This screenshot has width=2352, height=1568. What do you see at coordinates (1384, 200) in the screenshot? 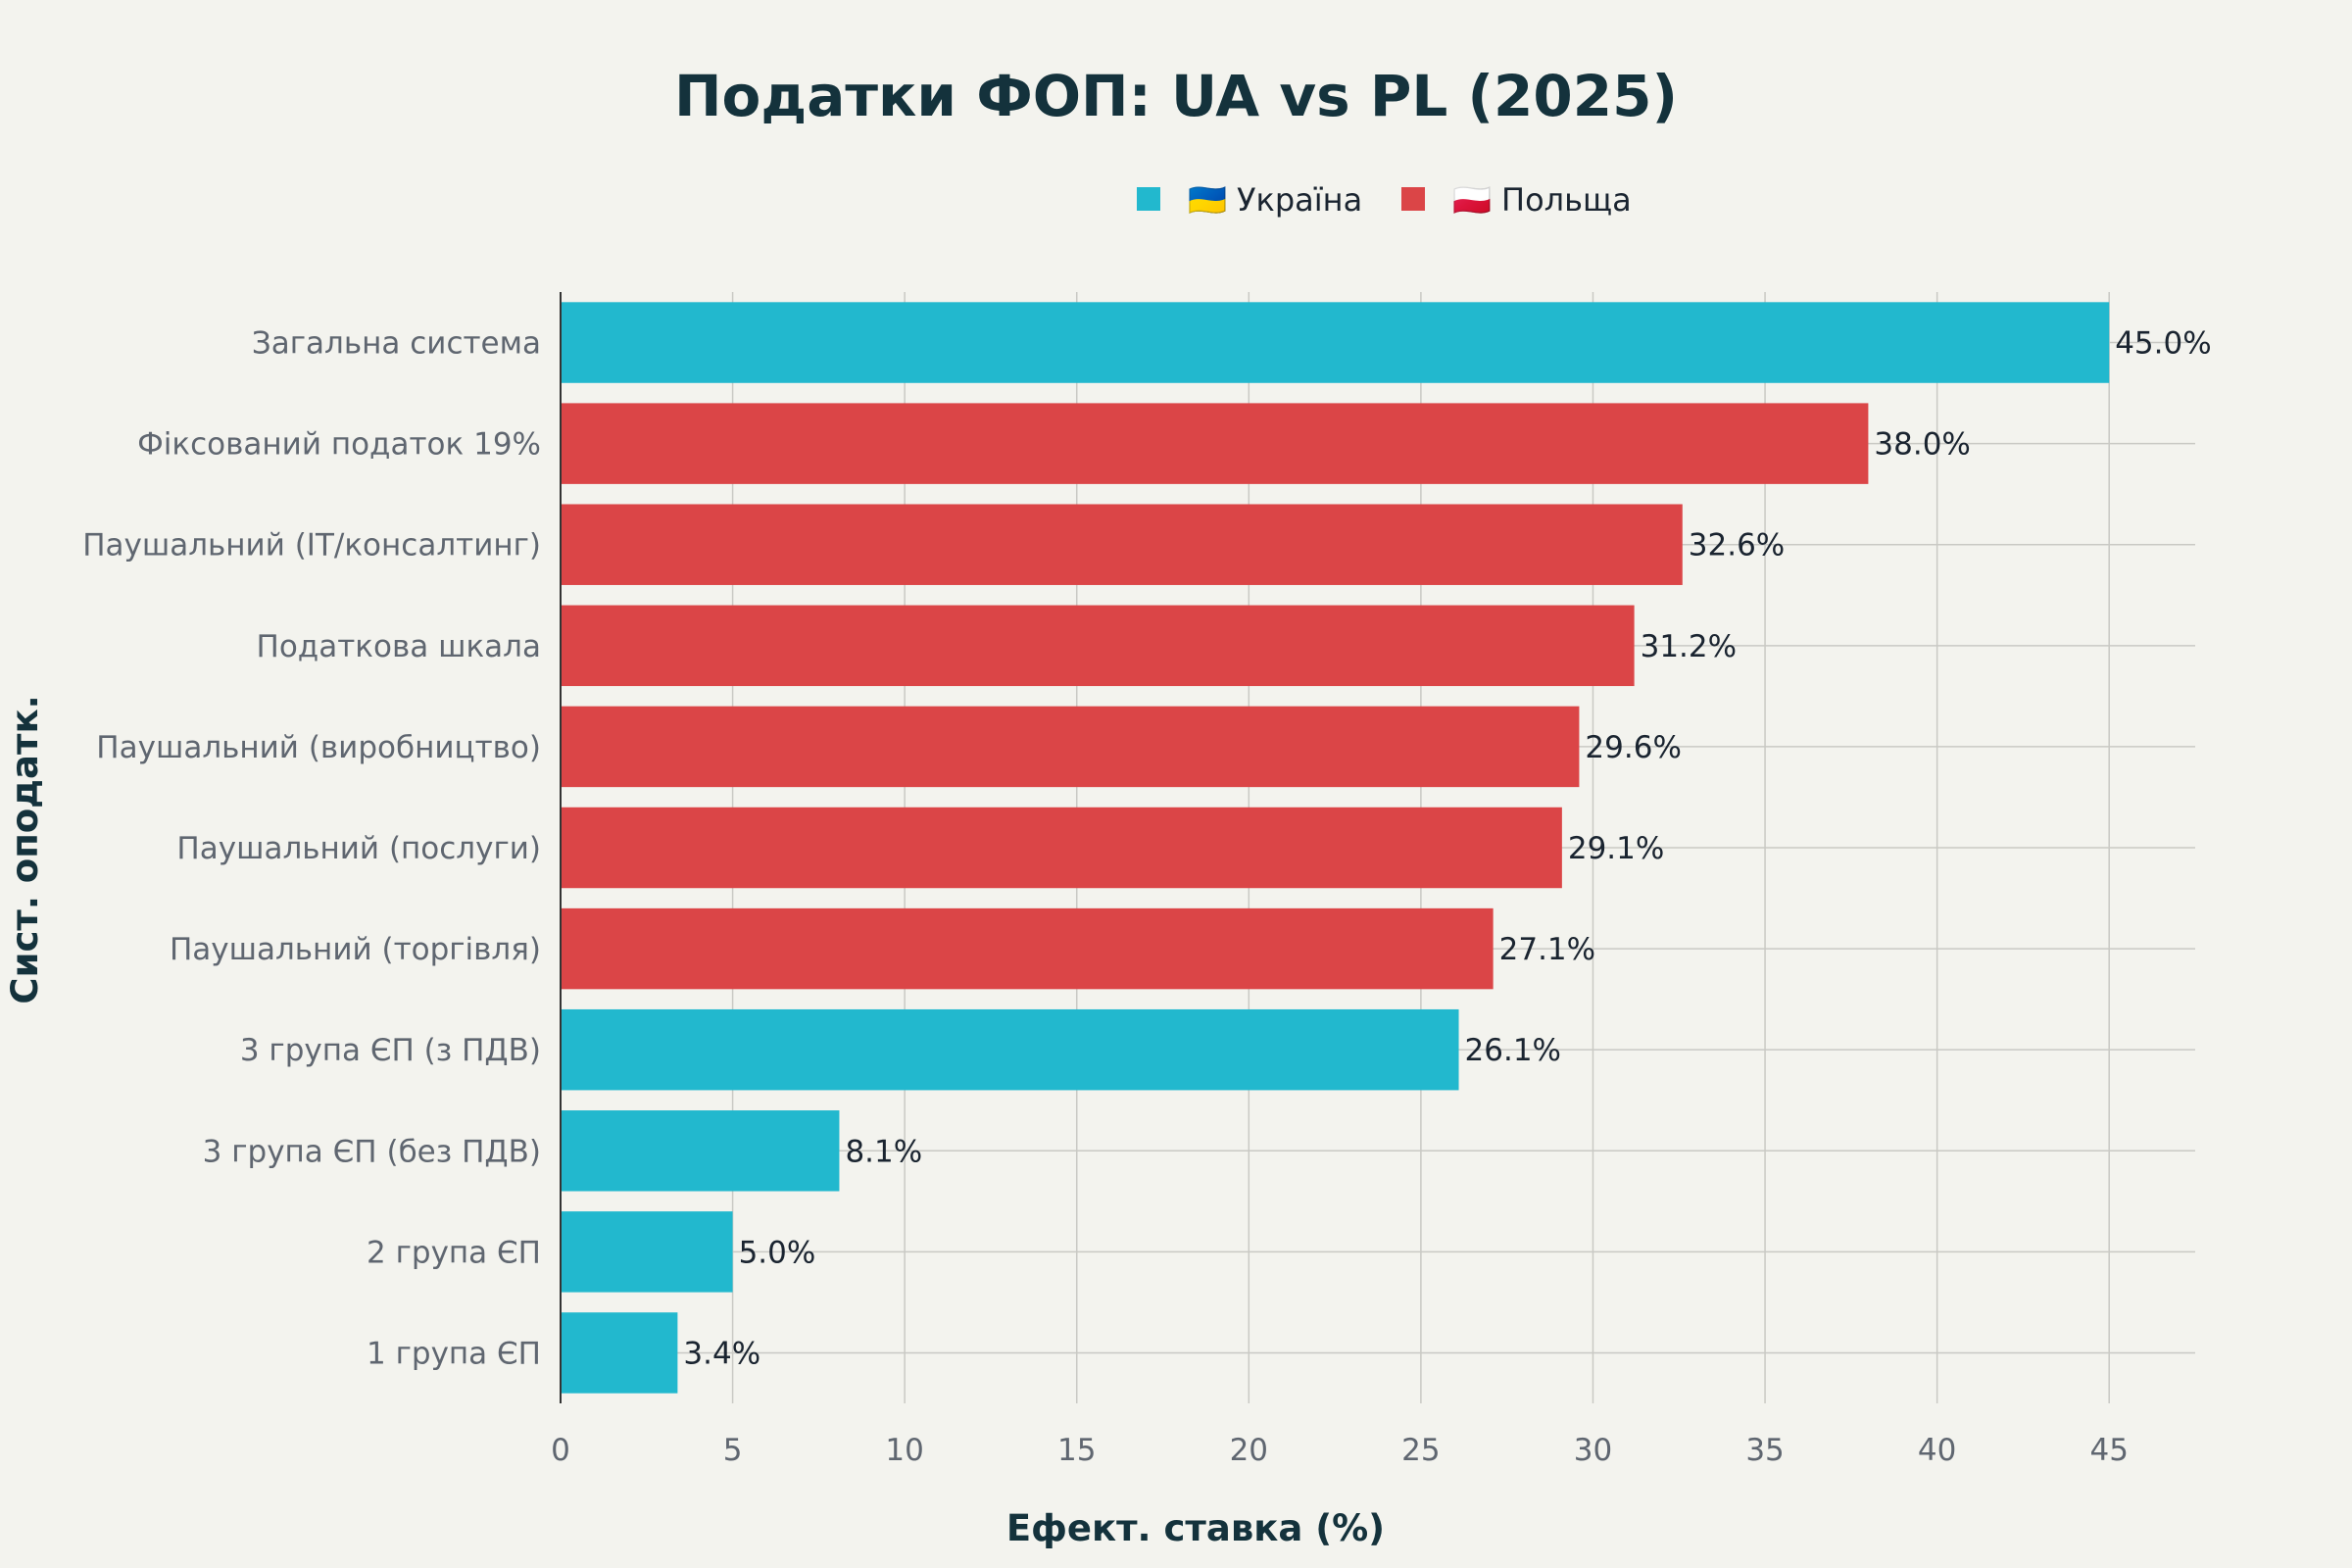
I see `legend: 🇺🇦 Україна 🇵🇱 Польща` at bounding box center [1384, 200].